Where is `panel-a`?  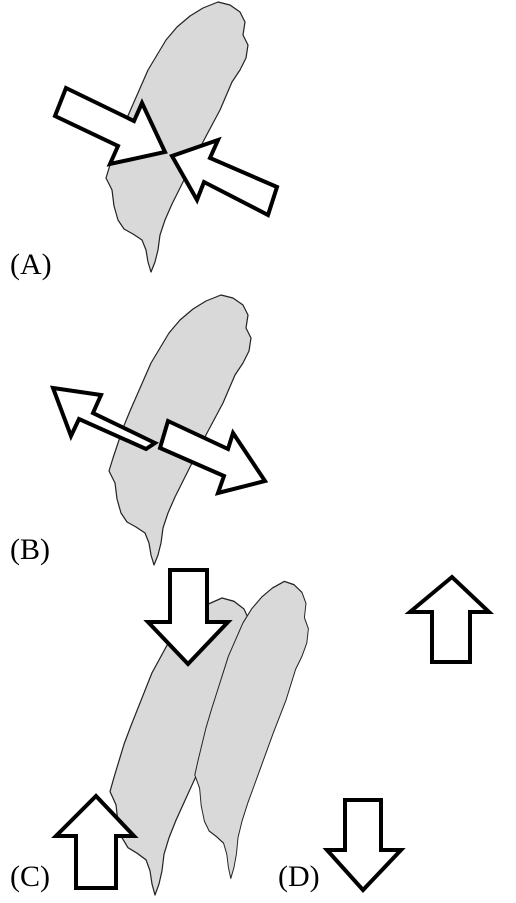
panel-a is located at coordinates (166, 137).